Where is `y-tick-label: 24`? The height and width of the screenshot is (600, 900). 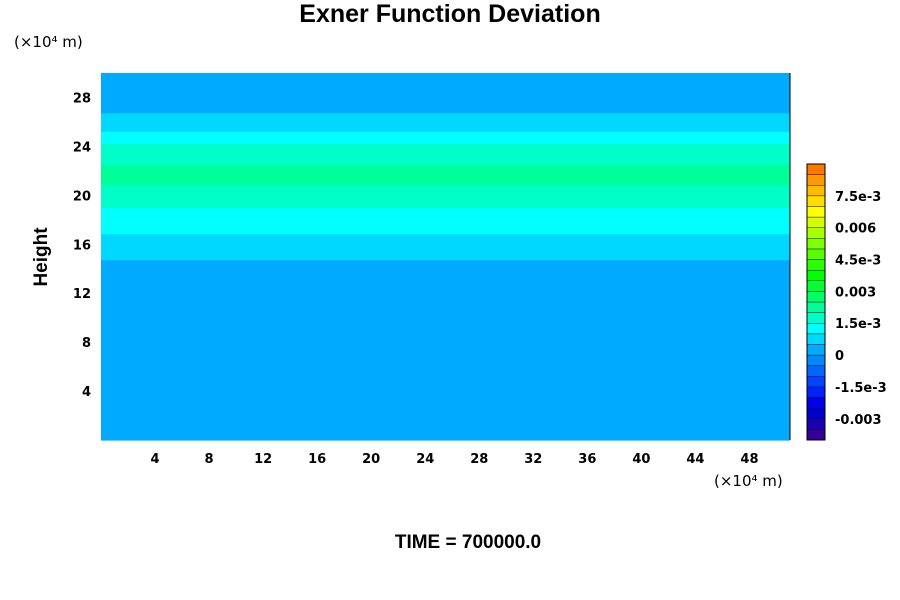 y-tick-label: 24 is located at coordinates (82, 147).